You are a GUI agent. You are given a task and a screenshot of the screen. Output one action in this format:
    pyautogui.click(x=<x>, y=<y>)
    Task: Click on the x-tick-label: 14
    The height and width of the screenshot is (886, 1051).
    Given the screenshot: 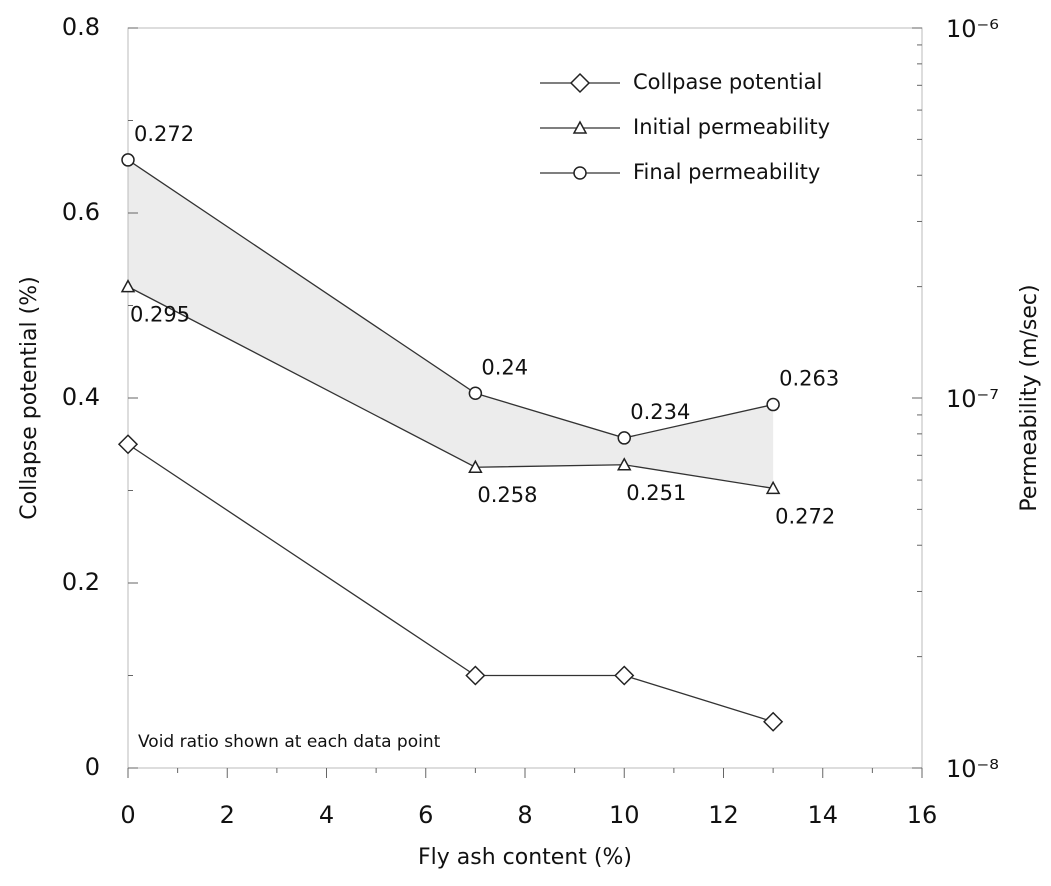 What is the action you would take?
    pyautogui.click(x=822, y=815)
    